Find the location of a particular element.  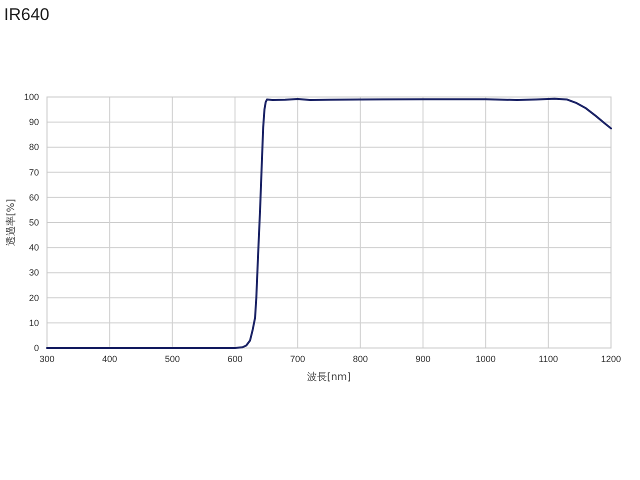

x-axis-title: 波長[nm] is located at coordinates (329, 377).